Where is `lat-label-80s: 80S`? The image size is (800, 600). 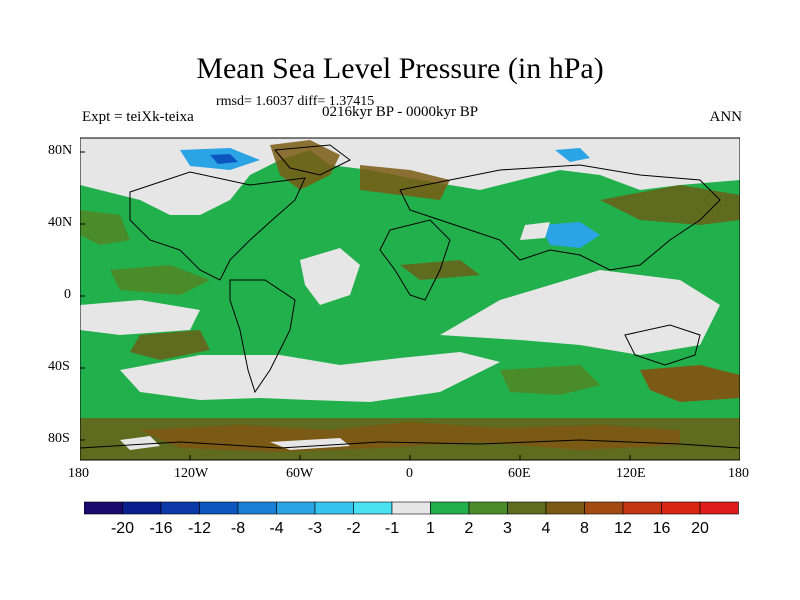
lat-label-80s: 80S is located at coordinates (59, 438).